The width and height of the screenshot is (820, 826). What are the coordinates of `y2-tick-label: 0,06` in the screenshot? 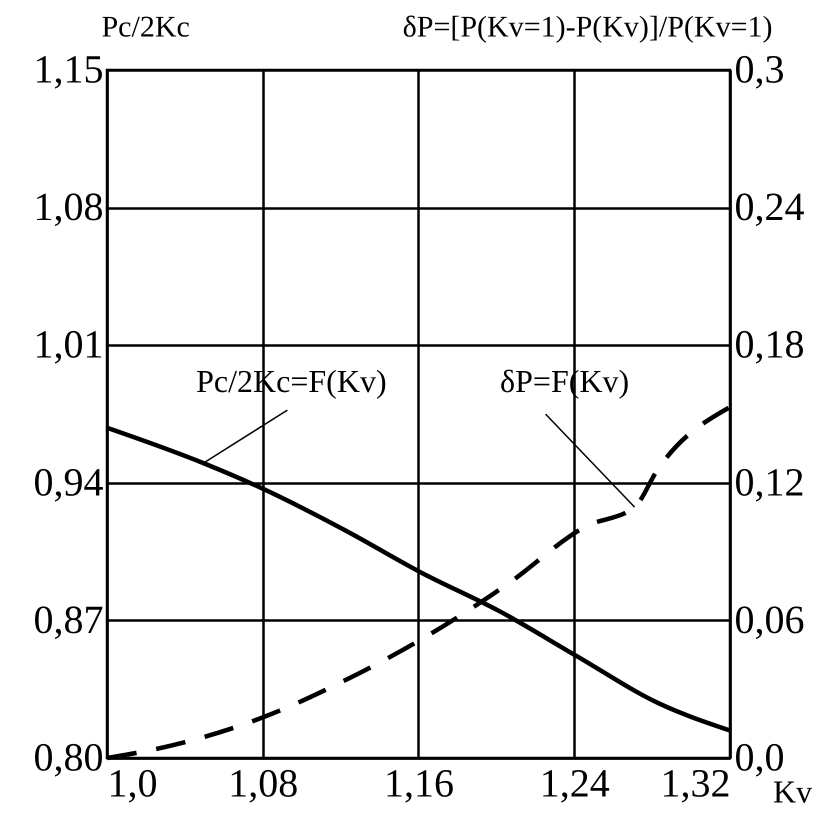 It's located at (769, 619).